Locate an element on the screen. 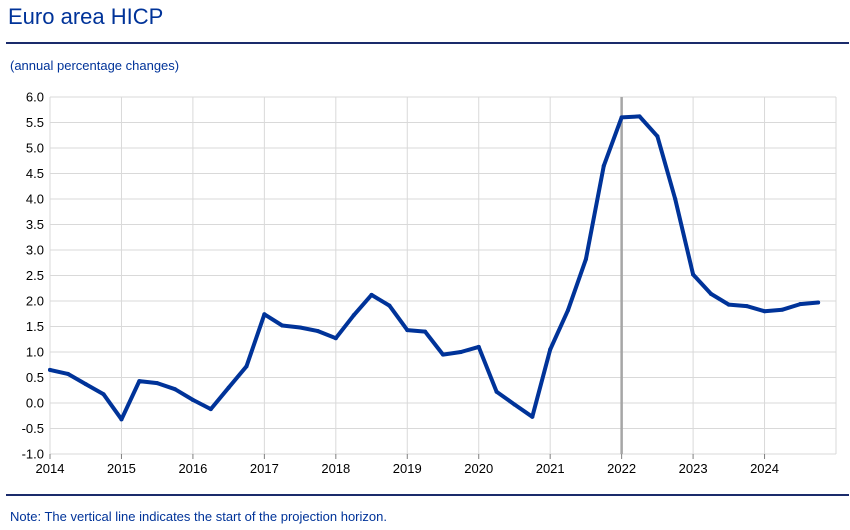 This screenshot has height=530, width=850. x-tick-label: 2017 is located at coordinates (264, 468).